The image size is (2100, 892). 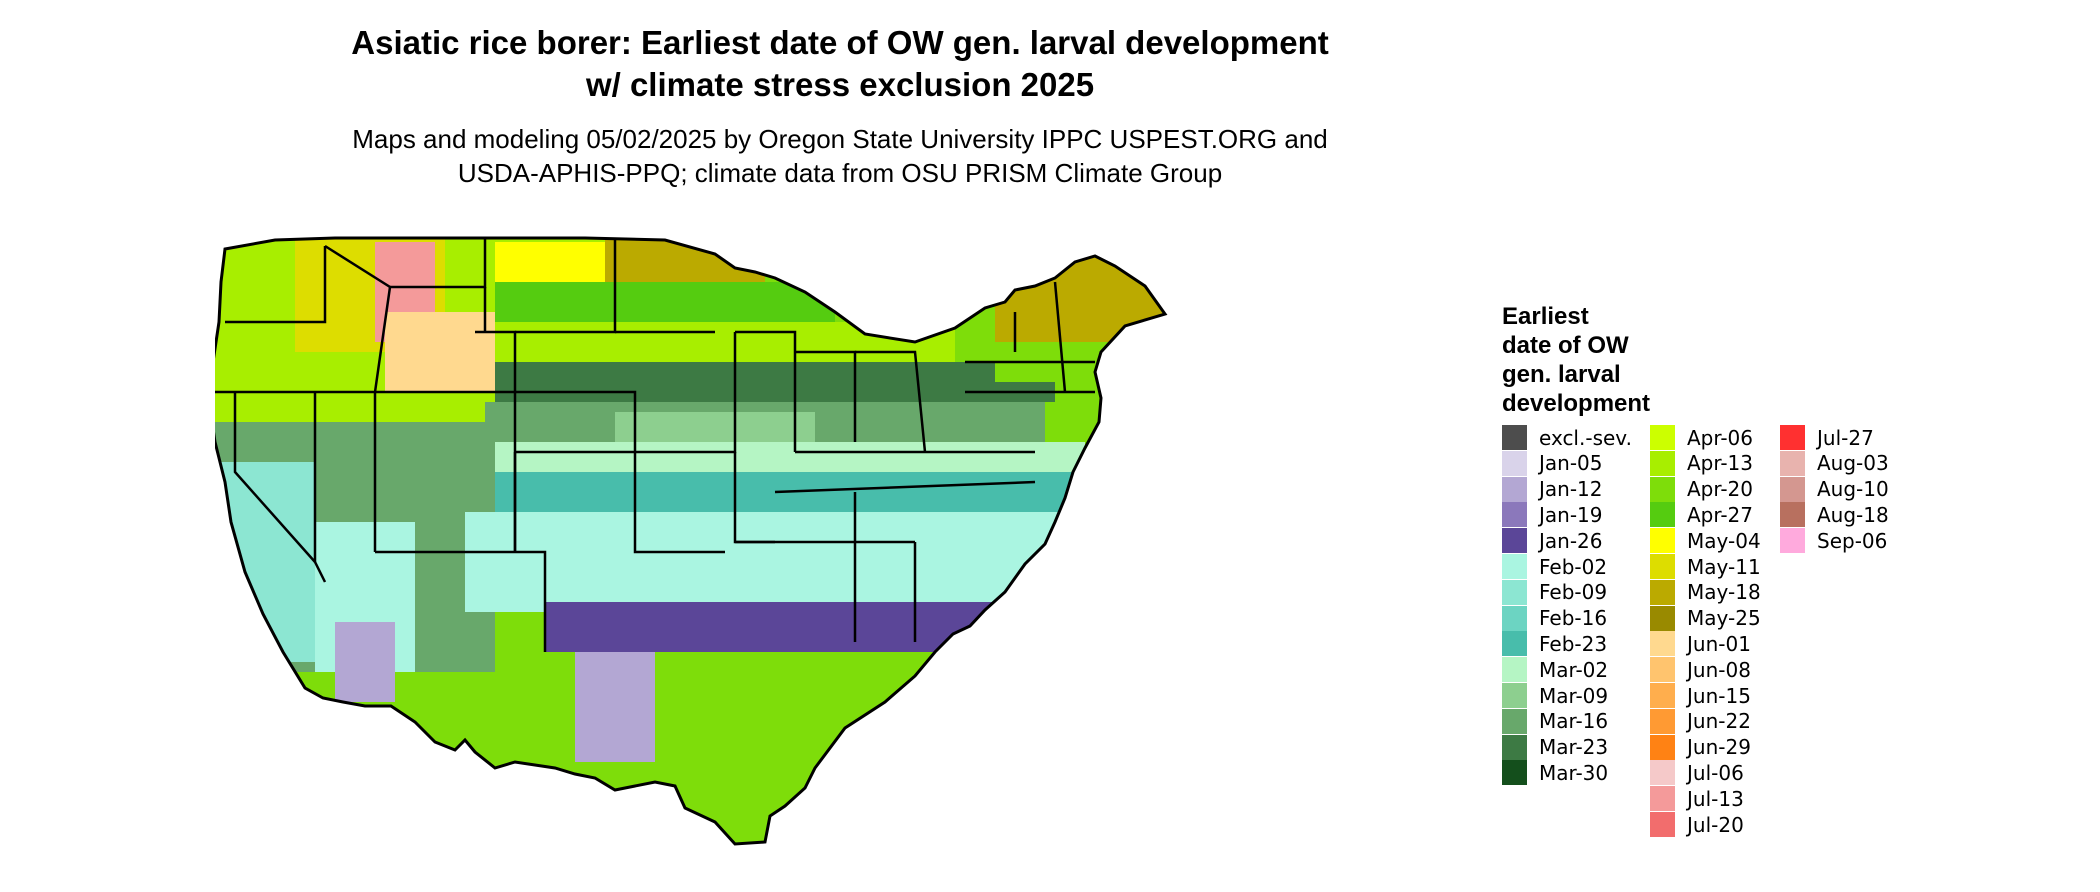 What do you see at coordinates (1080, 302) in the screenshot?
I see `map-band-new-england` at bounding box center [1080, 302].